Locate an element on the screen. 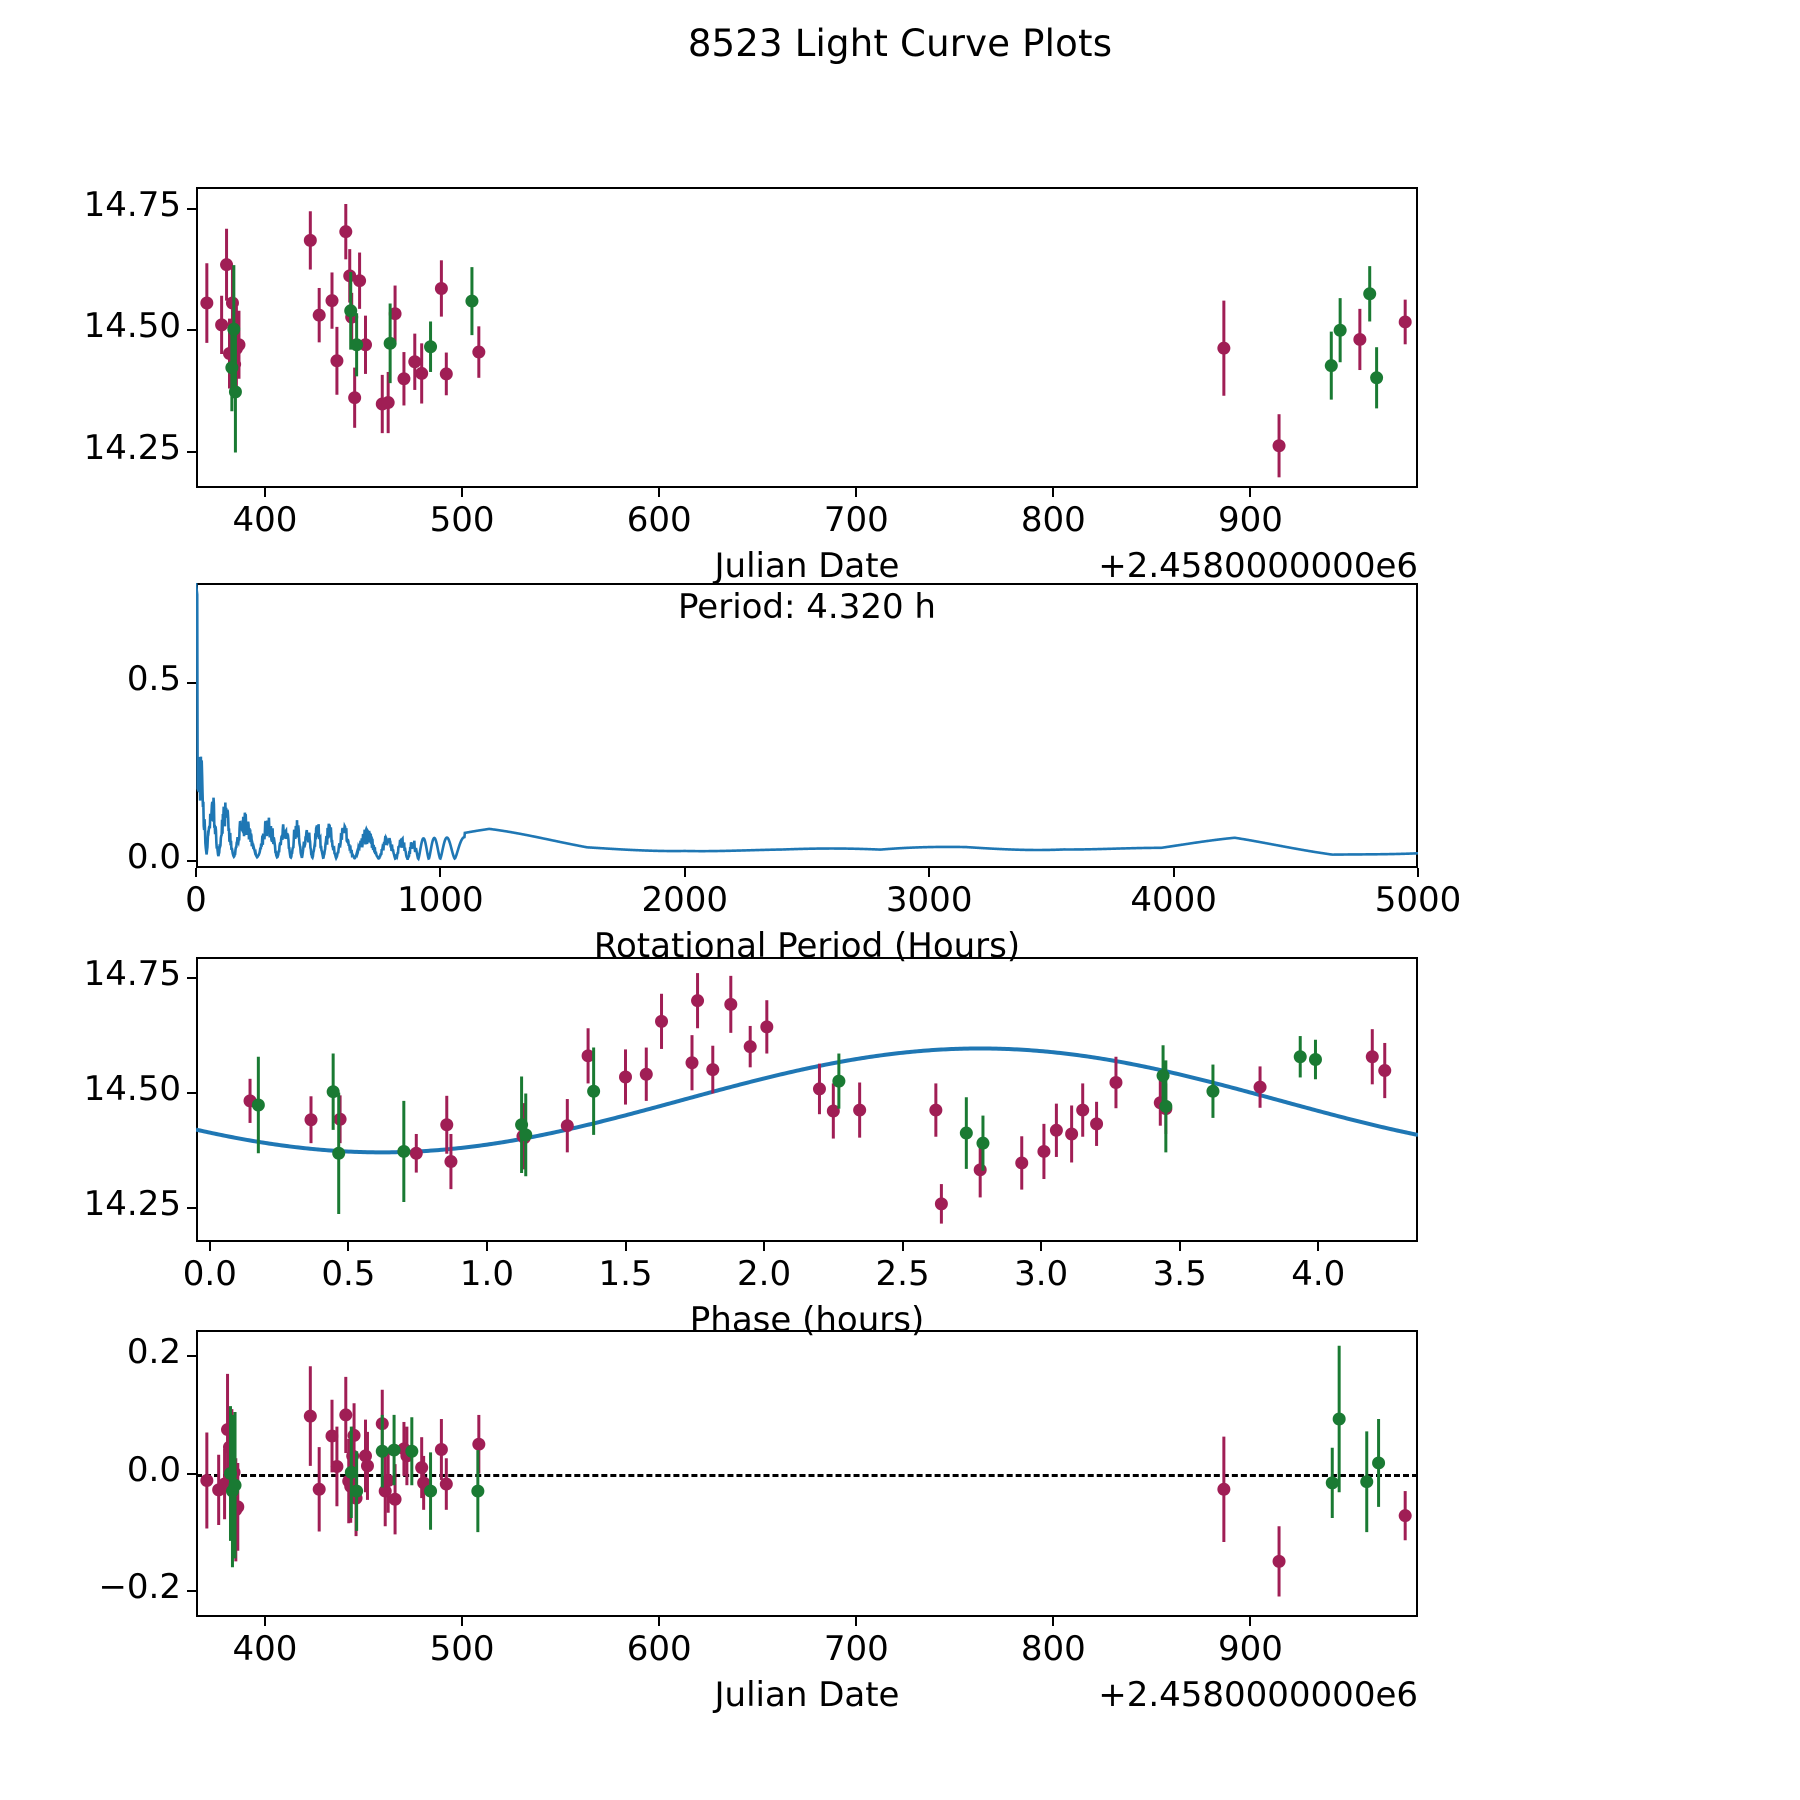 This screenshot has width=1800, height=1800. x-tick-label: 0.5 is located at coordinates (348, 1274).